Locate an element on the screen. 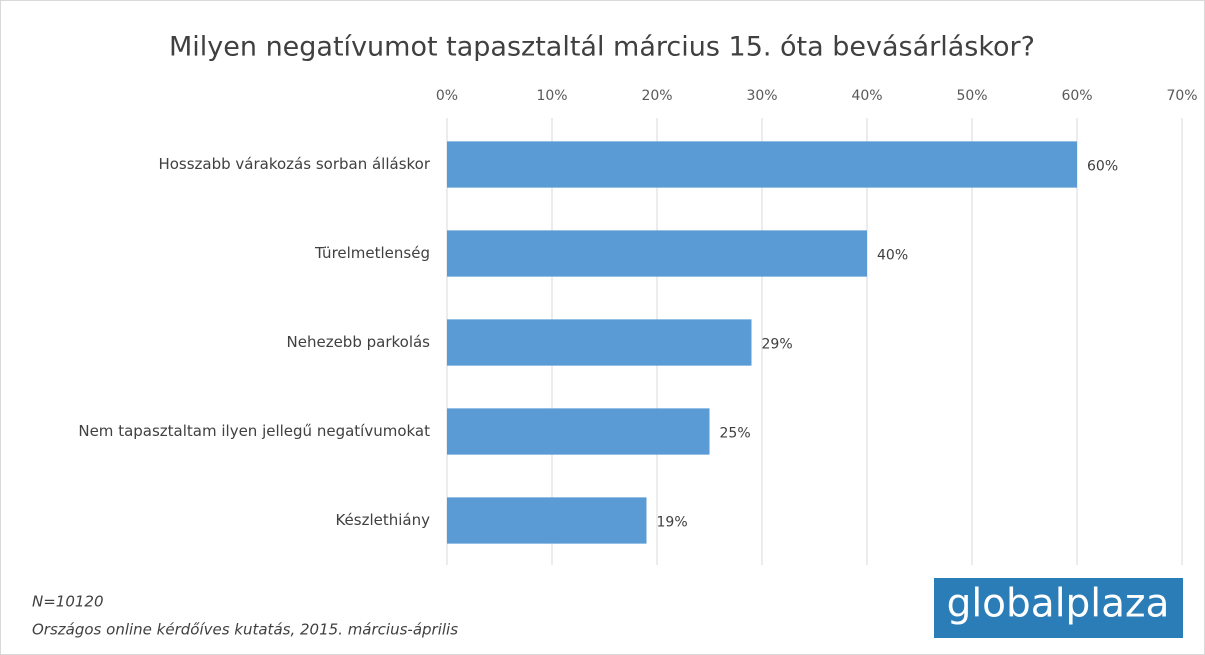 The image size is (1205, 655). logo-box is located at coordinates (1058, 608).